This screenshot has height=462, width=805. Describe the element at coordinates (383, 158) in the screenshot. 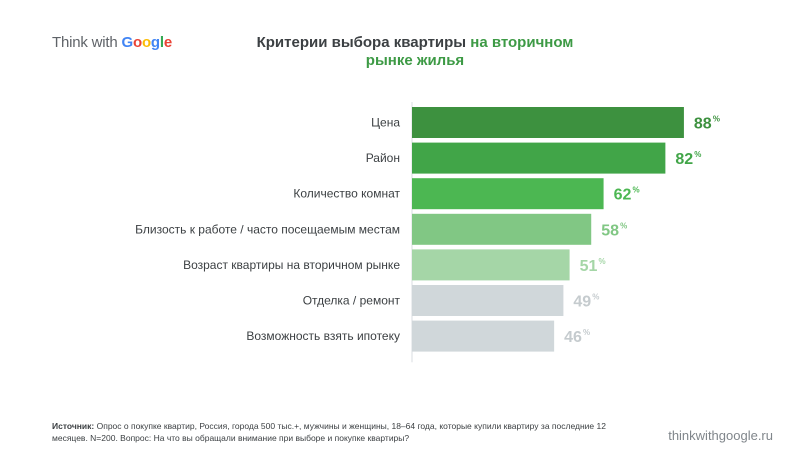

I see `category-label: Район` at that location.